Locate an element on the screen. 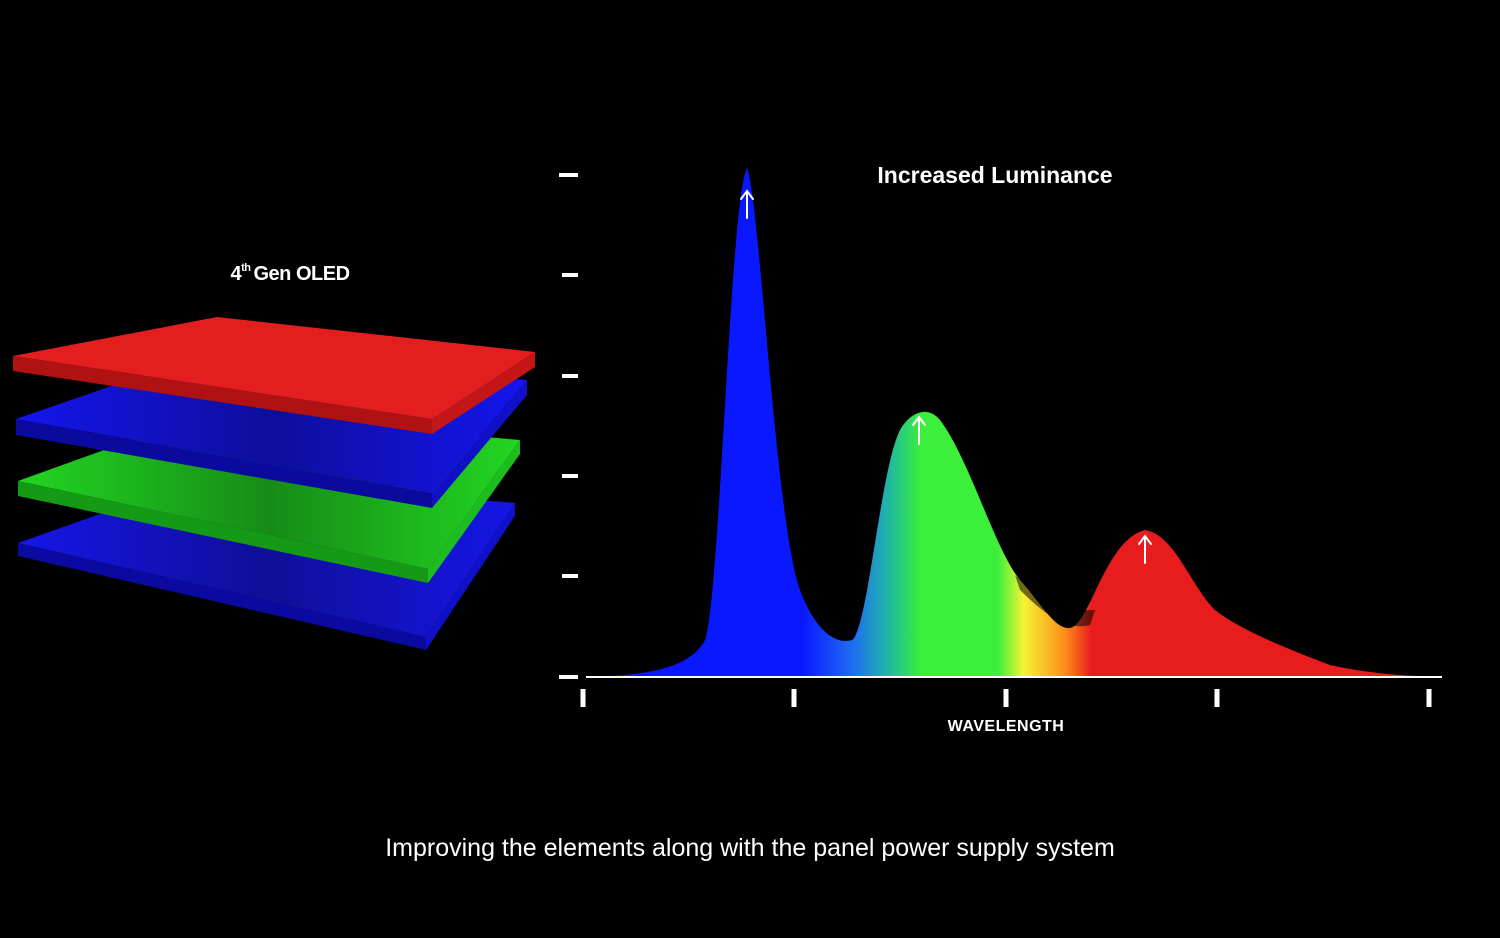  oled-title-suffix: Gen OLED is located at coordinates (302, 274).